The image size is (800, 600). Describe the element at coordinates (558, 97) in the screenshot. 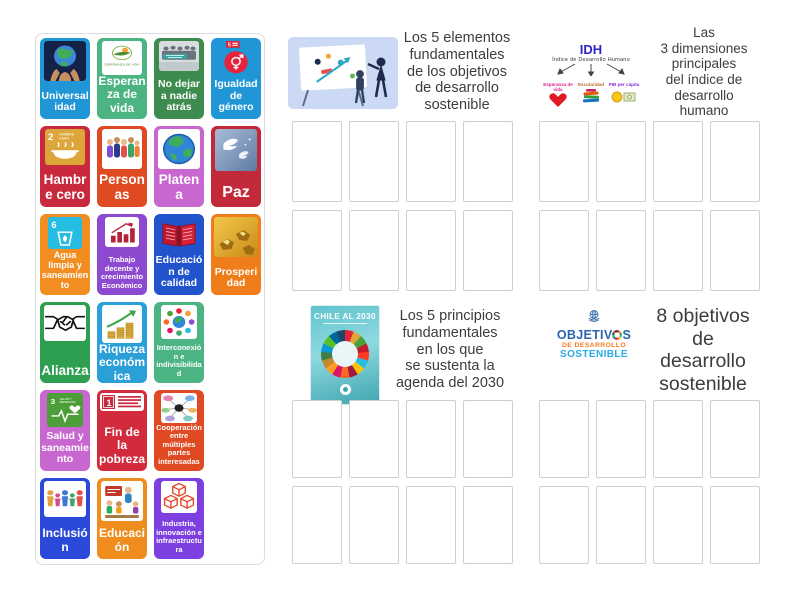

I see `idh-item-life-expectancy: Esperanza de vida` at that location.